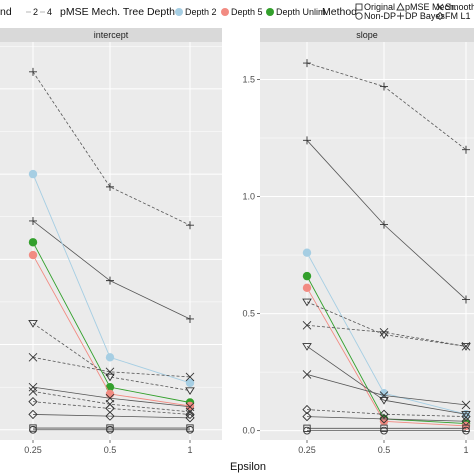 This screenshot has width=474, height=474. I want to click on legend-depth-title: pMSE Mech. Tree Depth, so click(117, 12).